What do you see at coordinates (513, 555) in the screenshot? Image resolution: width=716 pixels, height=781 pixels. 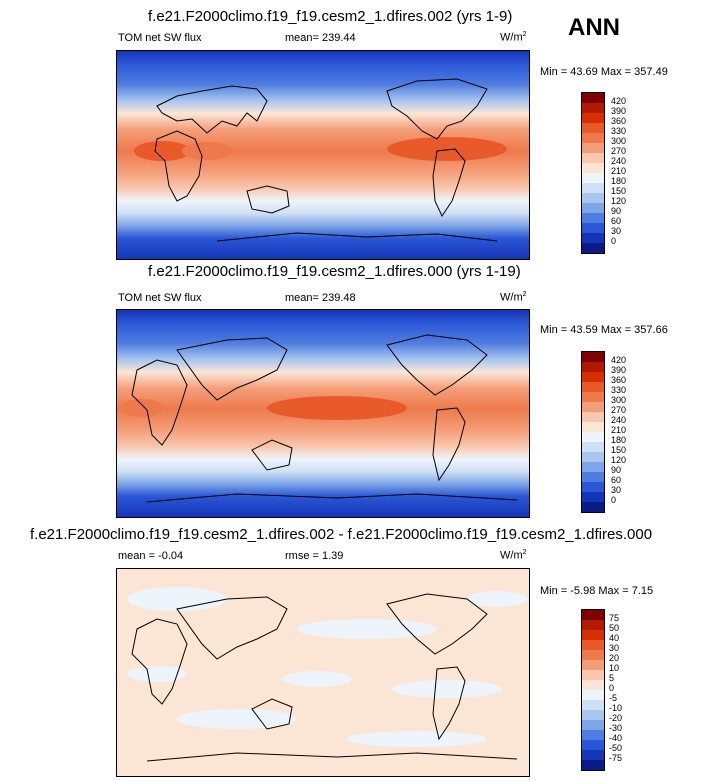 I see `panel-3-units: W/m2` at bounding box center [513, 555].